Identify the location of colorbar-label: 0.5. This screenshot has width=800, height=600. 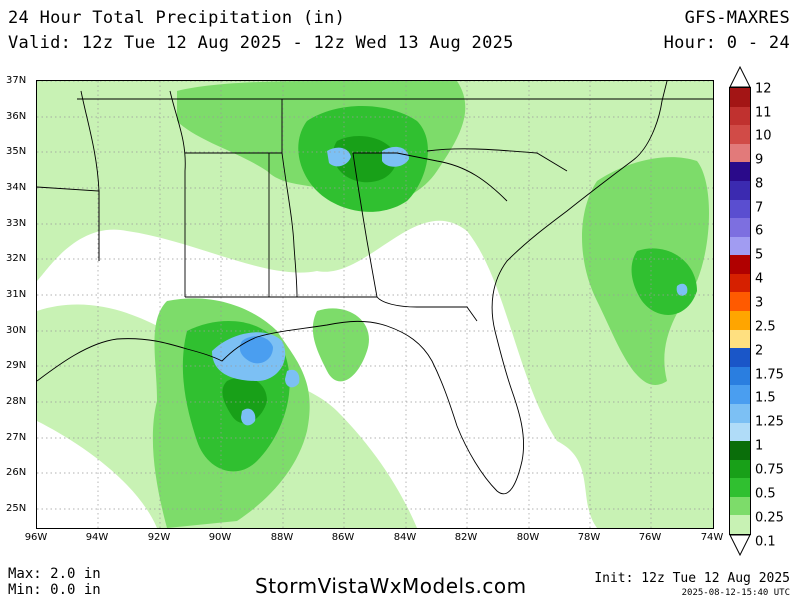
(765, 494).